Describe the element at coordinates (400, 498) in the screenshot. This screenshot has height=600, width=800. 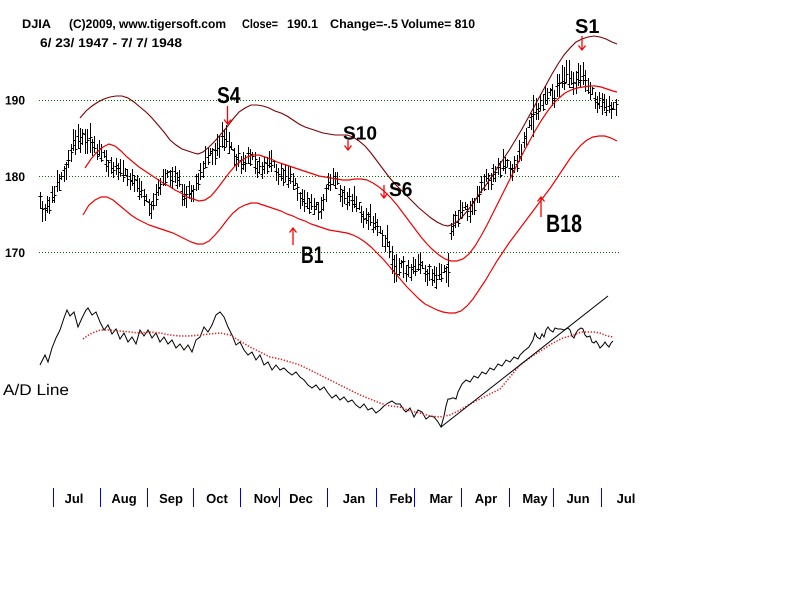
I see `svg-text: Feb` at that location.